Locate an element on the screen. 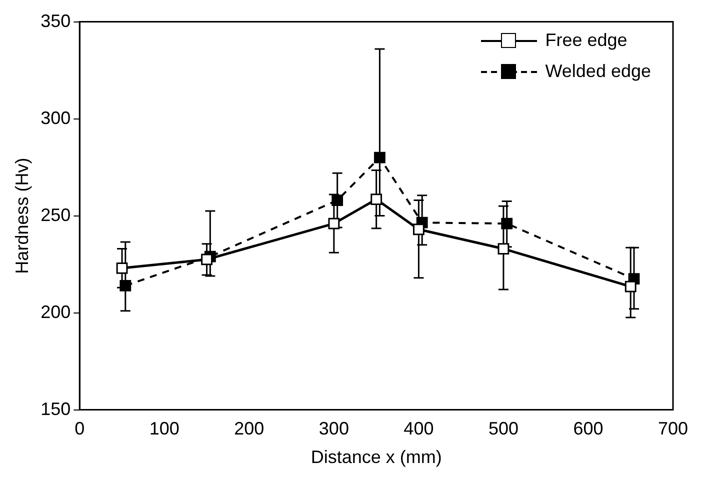 This screenshot has width=709, height=481. x-tick-label: 0 is located at coordinates (79, 428).